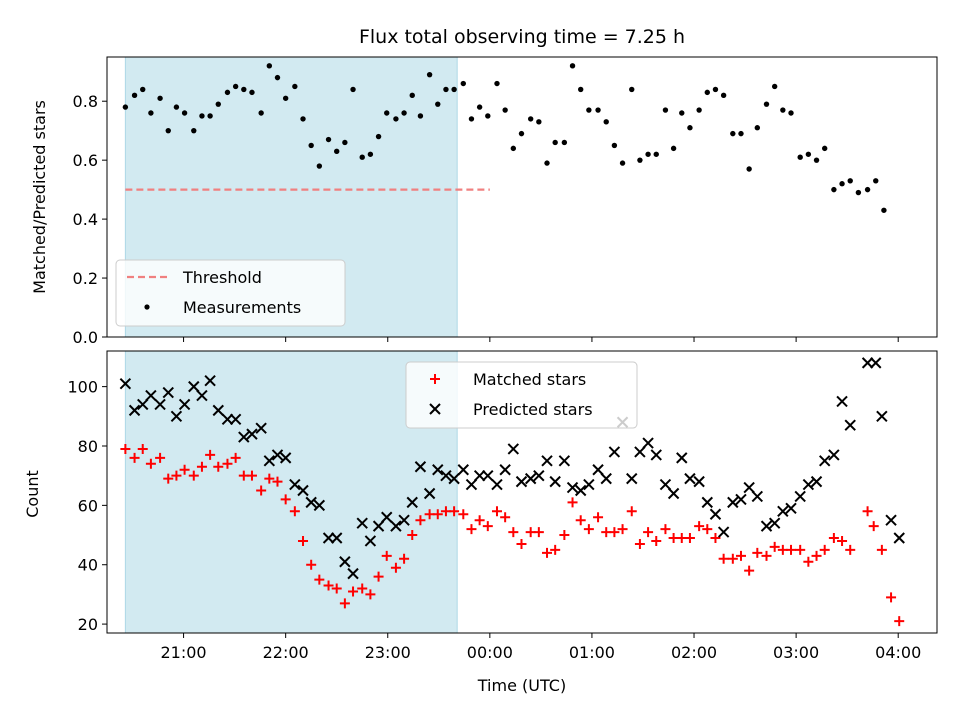  I want to click on bottom-legend-box, so click(521, 395).